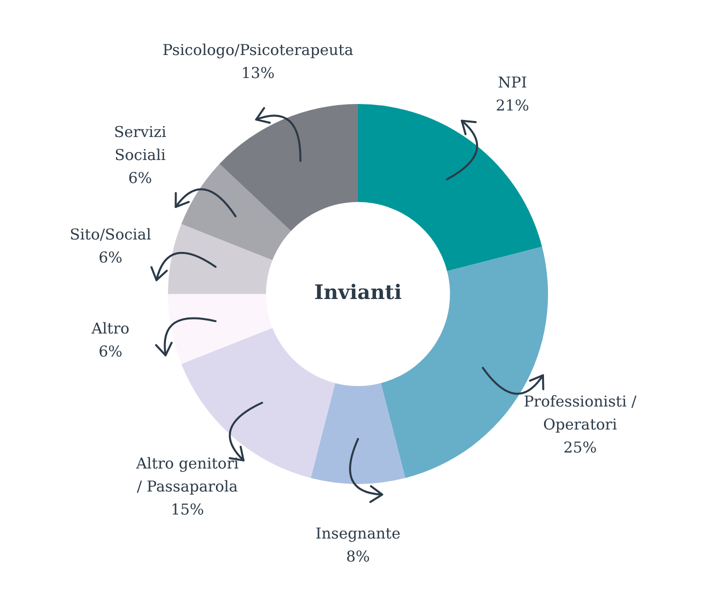  I want to click on data-label: 25%, so click(580, 447).